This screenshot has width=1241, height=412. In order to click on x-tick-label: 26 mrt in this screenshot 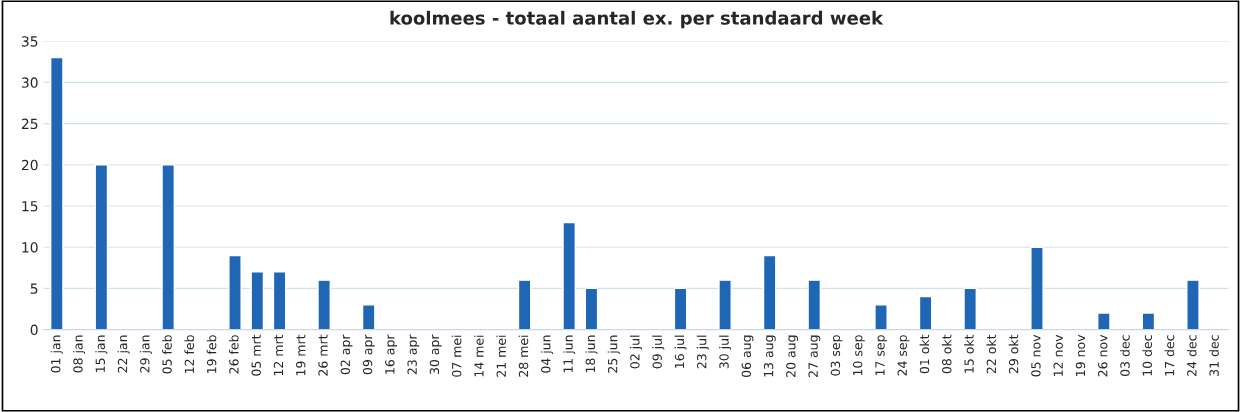, I will do `click(323, 355)`.